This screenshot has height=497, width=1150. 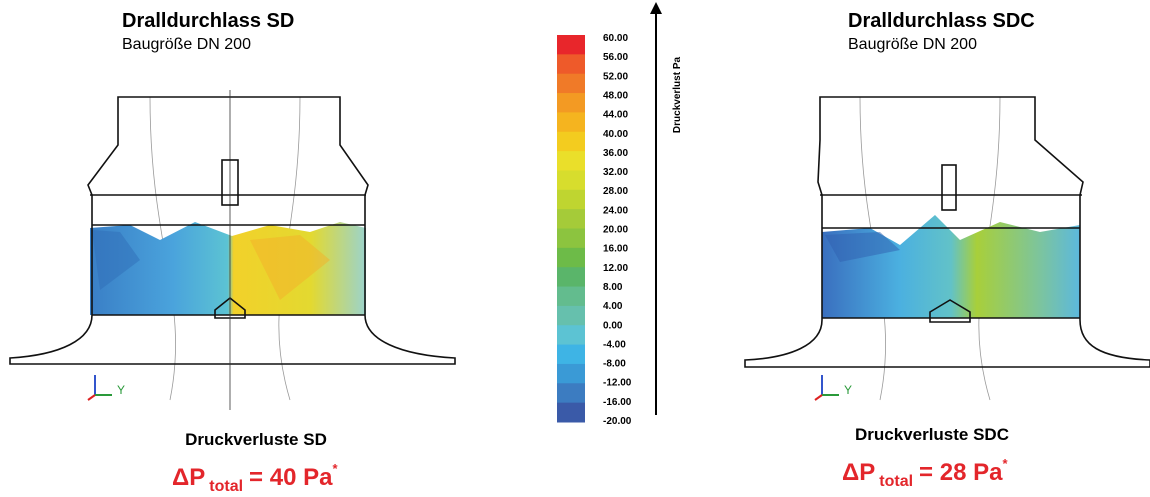 I want to click on scale-title: Druckverlust Pa, so click(x=677, y=94).